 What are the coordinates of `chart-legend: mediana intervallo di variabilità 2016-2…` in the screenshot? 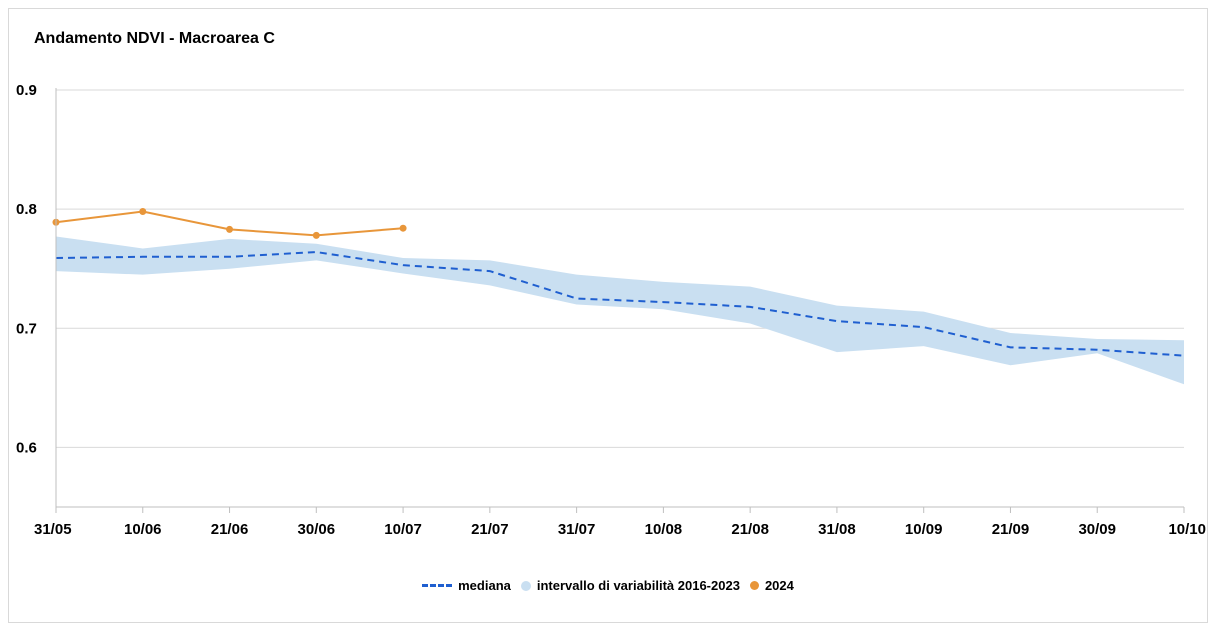 It's located at (608, 585).